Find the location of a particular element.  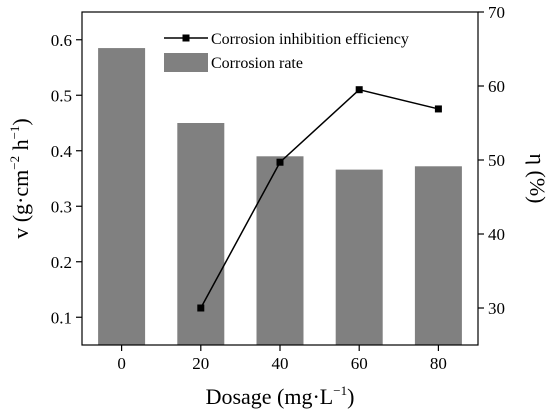

legend-label-corrosion-rate: Corrosion rate is located at coordinates (257, 63).